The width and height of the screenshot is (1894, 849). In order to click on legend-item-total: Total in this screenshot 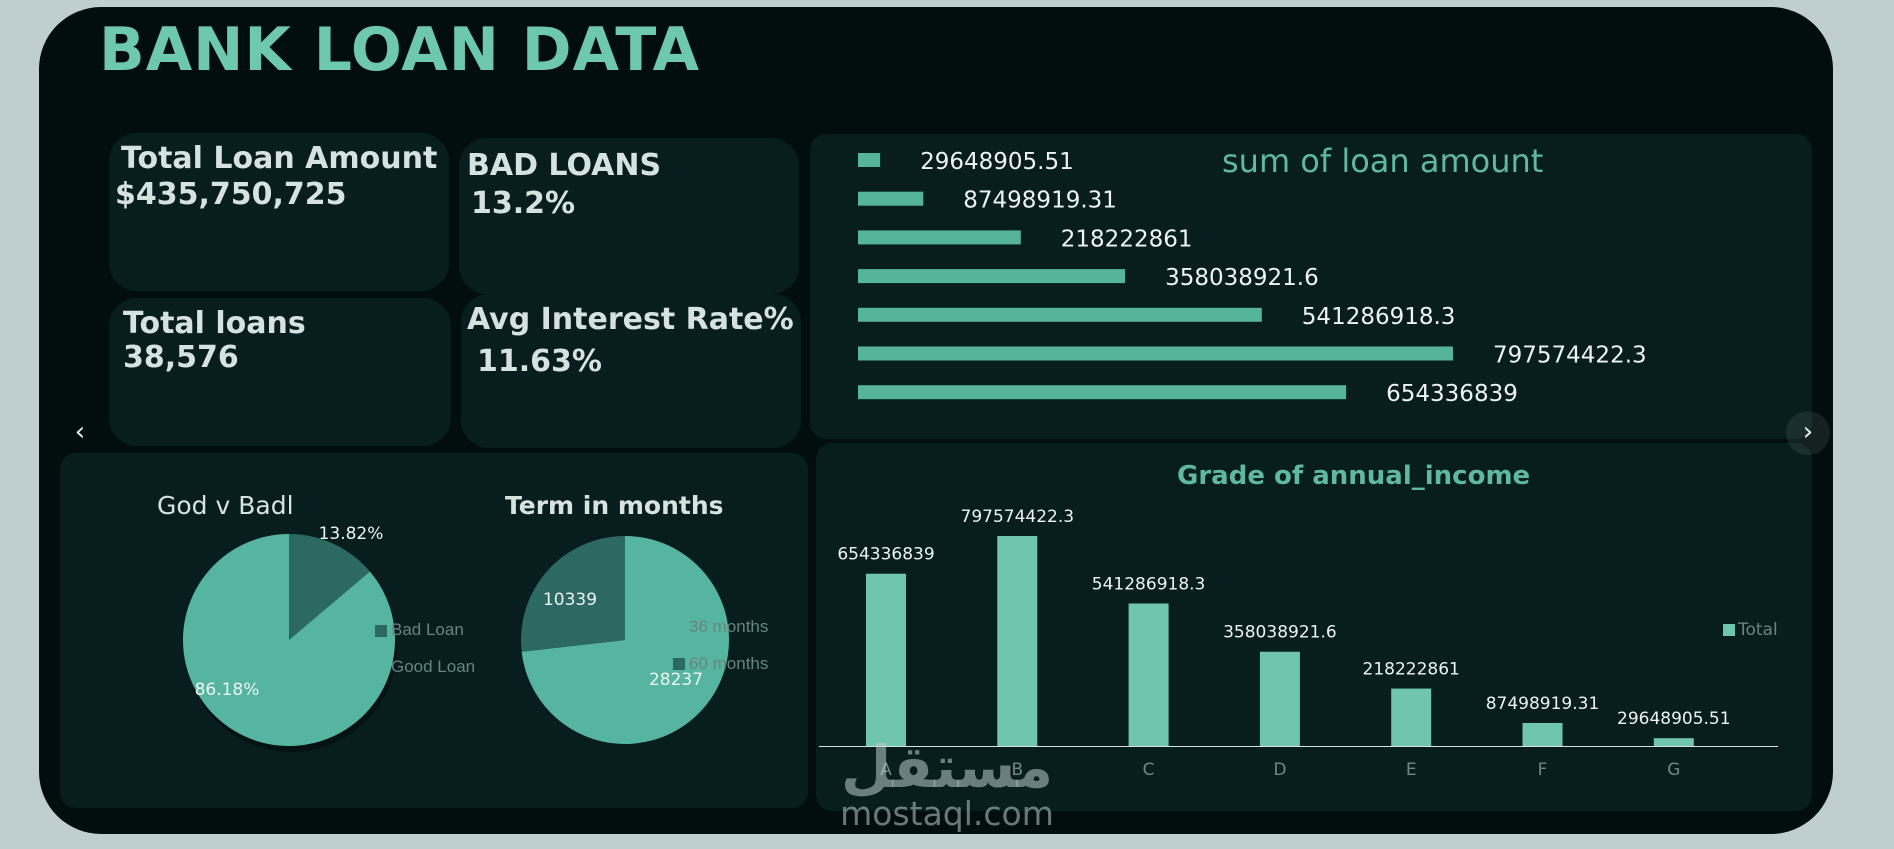, I will do `click(1757, 630)`.